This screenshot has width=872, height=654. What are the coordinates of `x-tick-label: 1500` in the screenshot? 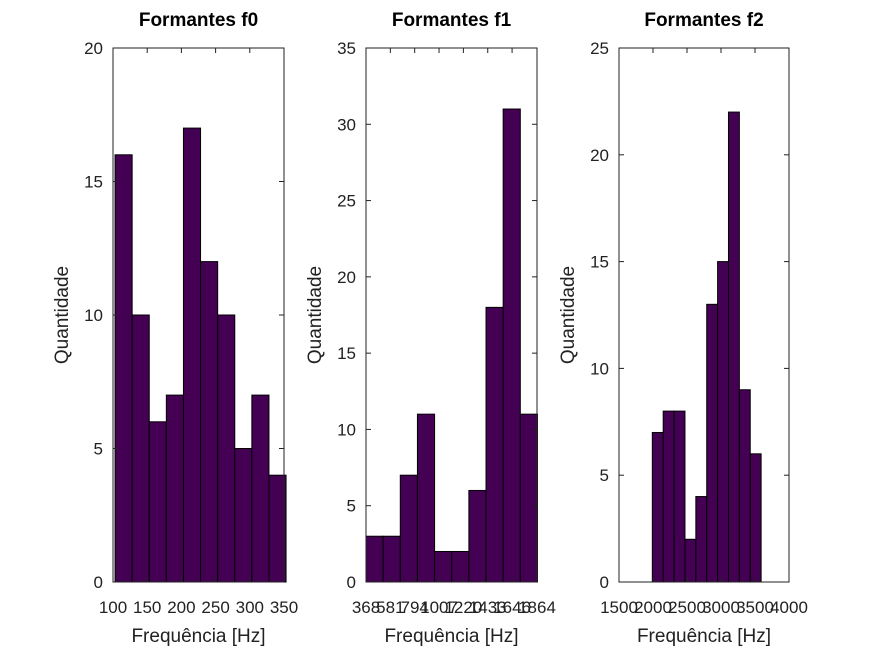 It's located at (619, 607).